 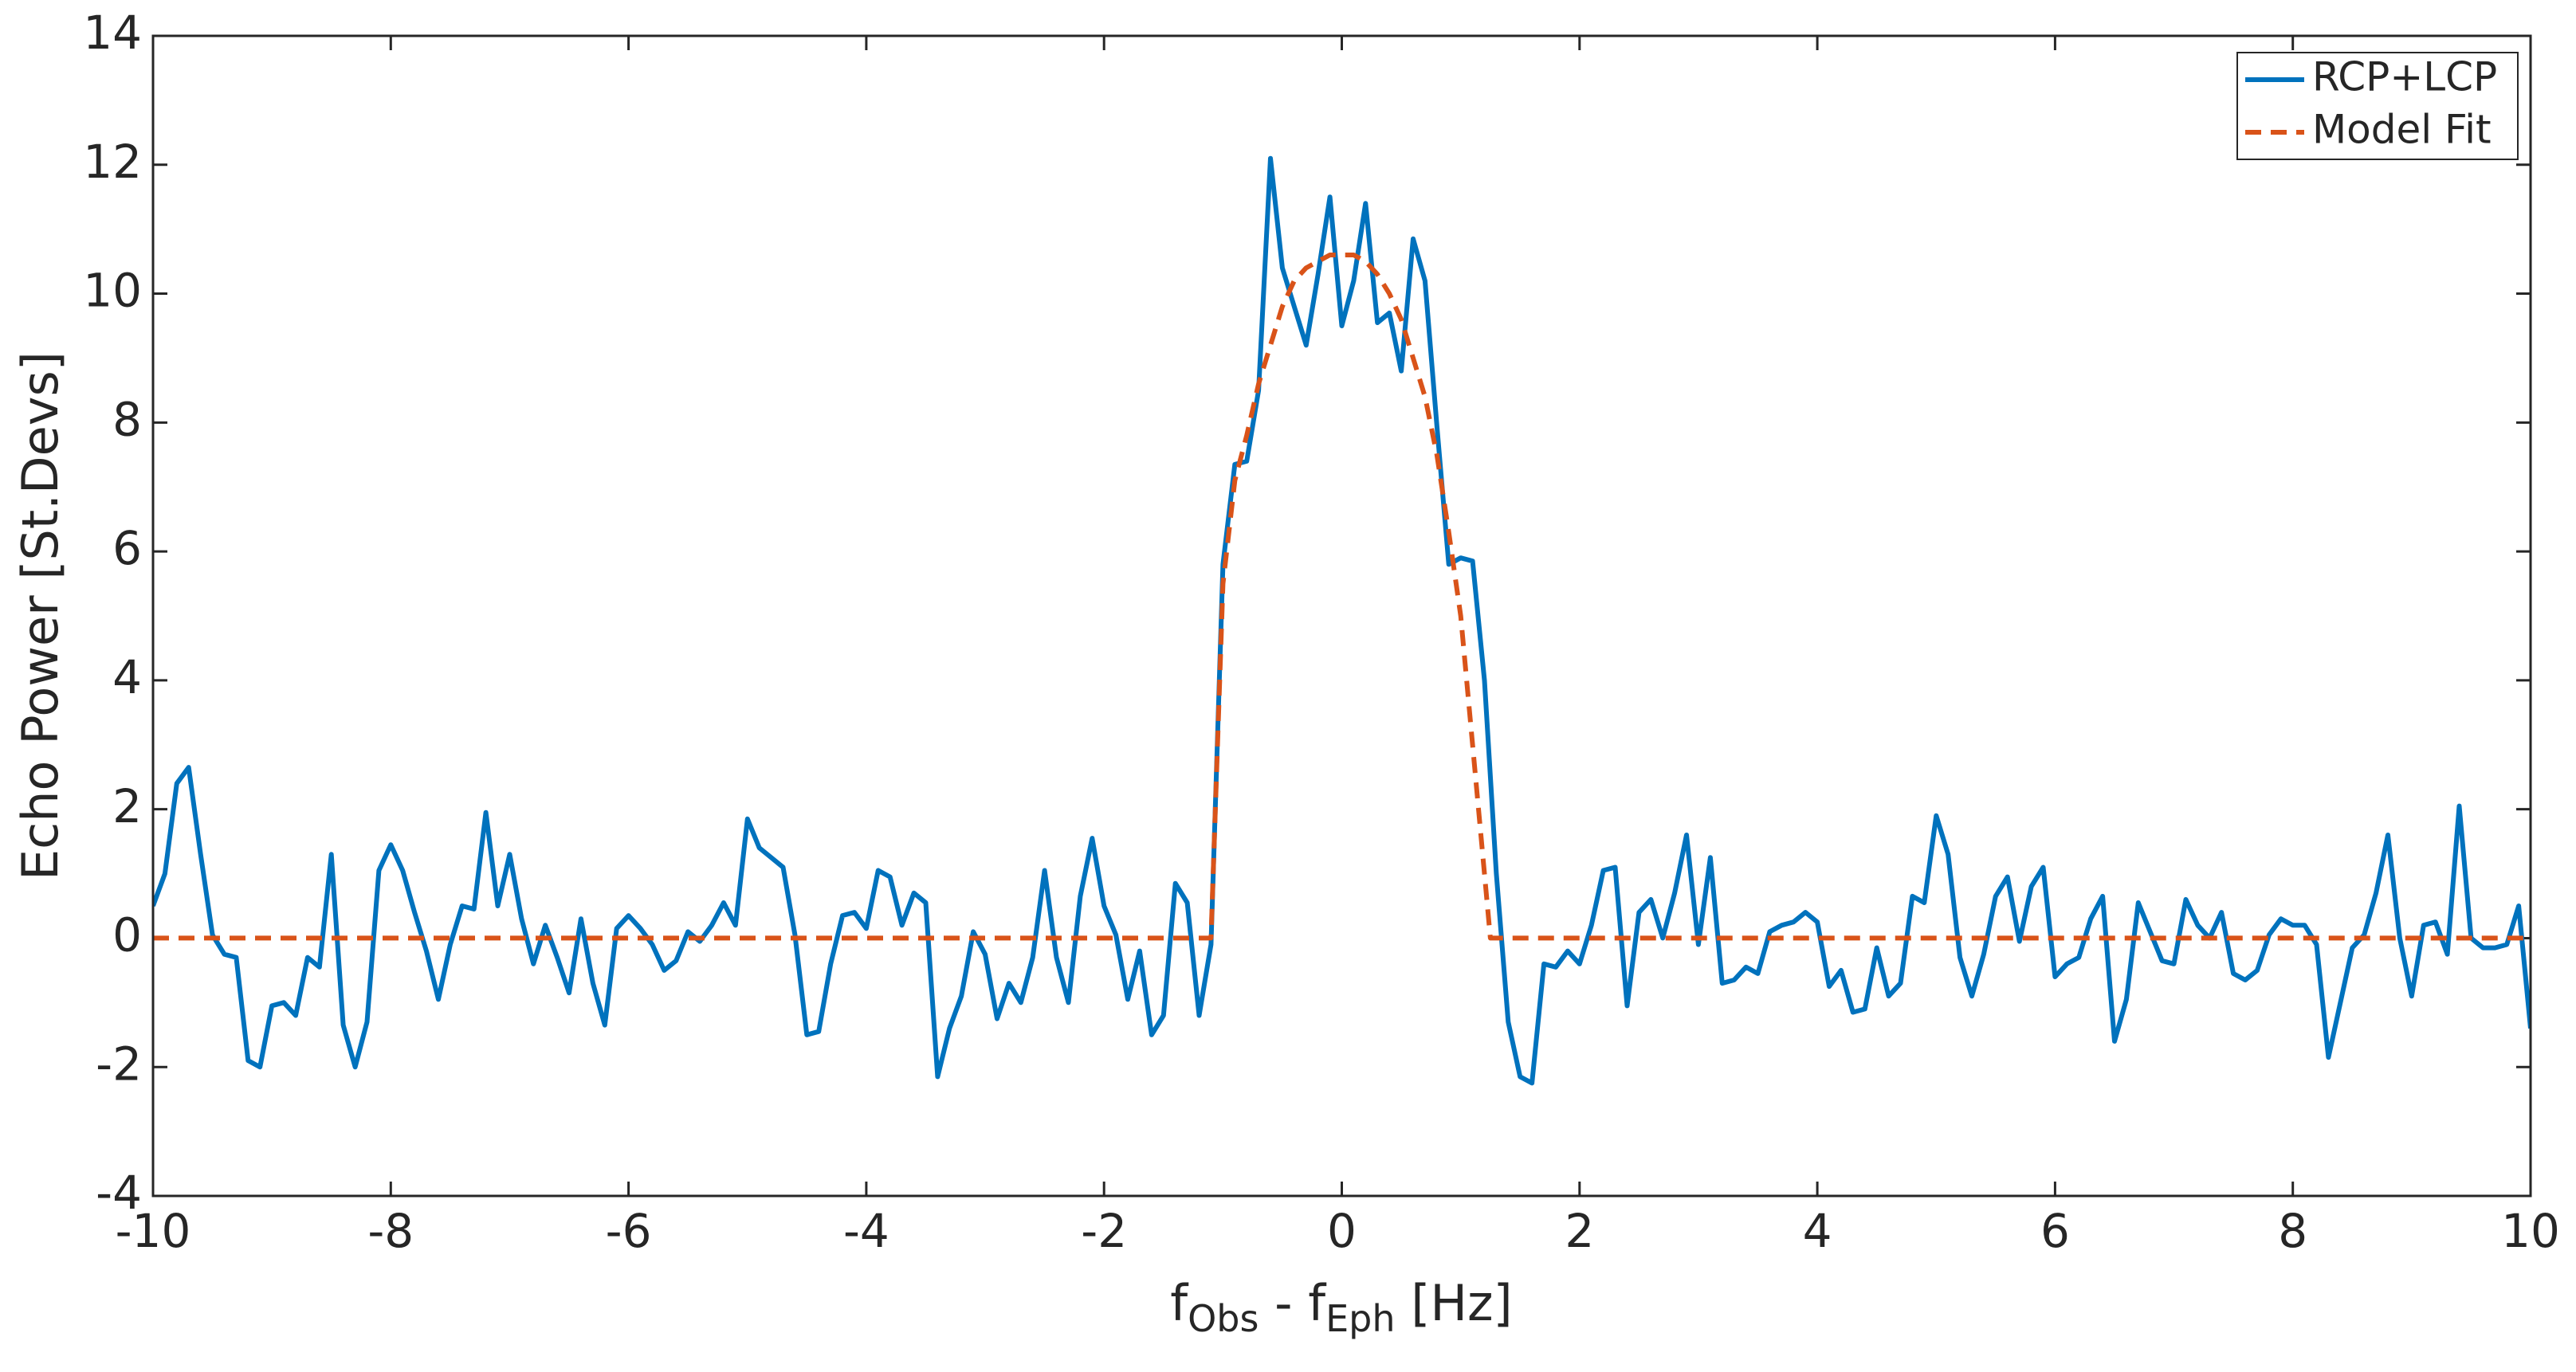 What do you see at coordinates (40, 615) in the screenshot?
I see `y-axis-label: Echo Power [St.Devs]` at bounding box center [40, 615].